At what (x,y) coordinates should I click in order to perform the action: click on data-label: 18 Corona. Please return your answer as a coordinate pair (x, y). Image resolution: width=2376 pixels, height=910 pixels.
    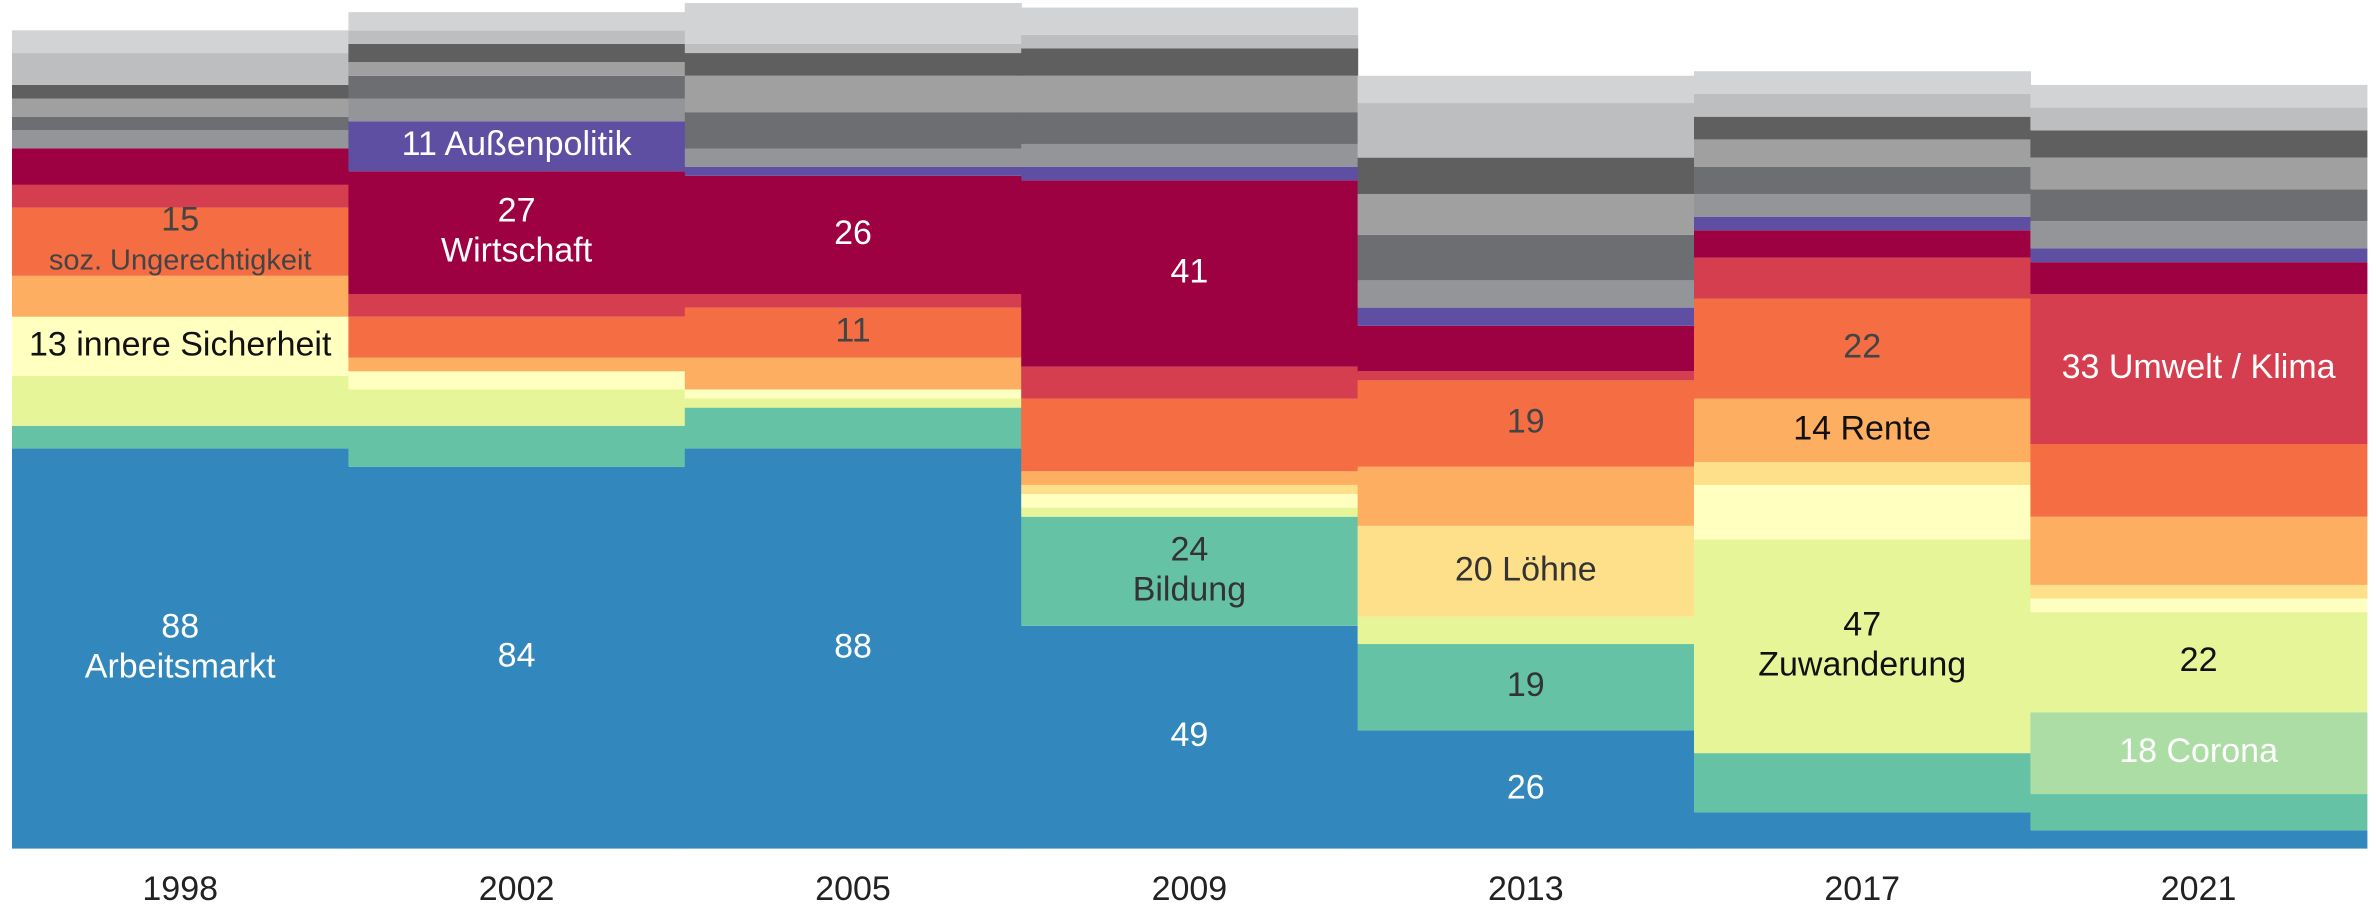
    Looking at the image, I should click on (2198, 751).